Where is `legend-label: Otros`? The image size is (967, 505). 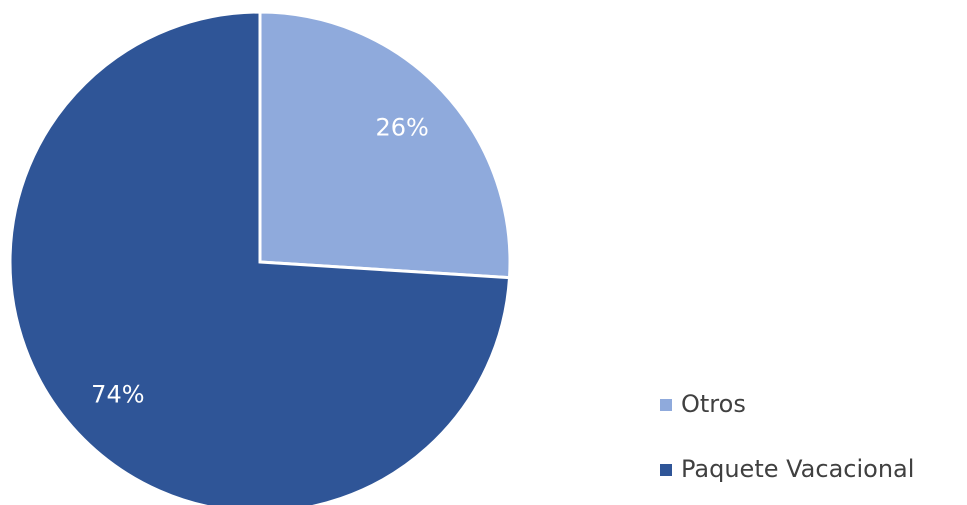 legend-label: Otros is located at coordinates (713, 404).